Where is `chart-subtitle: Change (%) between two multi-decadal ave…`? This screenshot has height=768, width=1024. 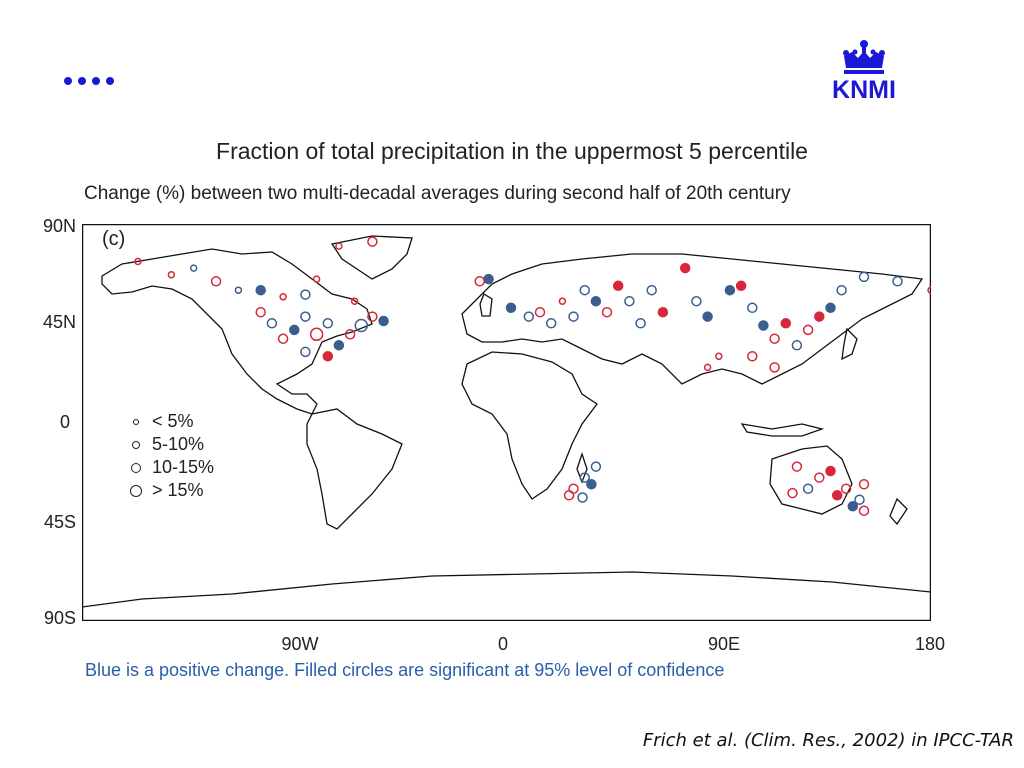 chart-subtitle: Change (%) between two multi-decadal ave… is located at coordinates (437, 193).